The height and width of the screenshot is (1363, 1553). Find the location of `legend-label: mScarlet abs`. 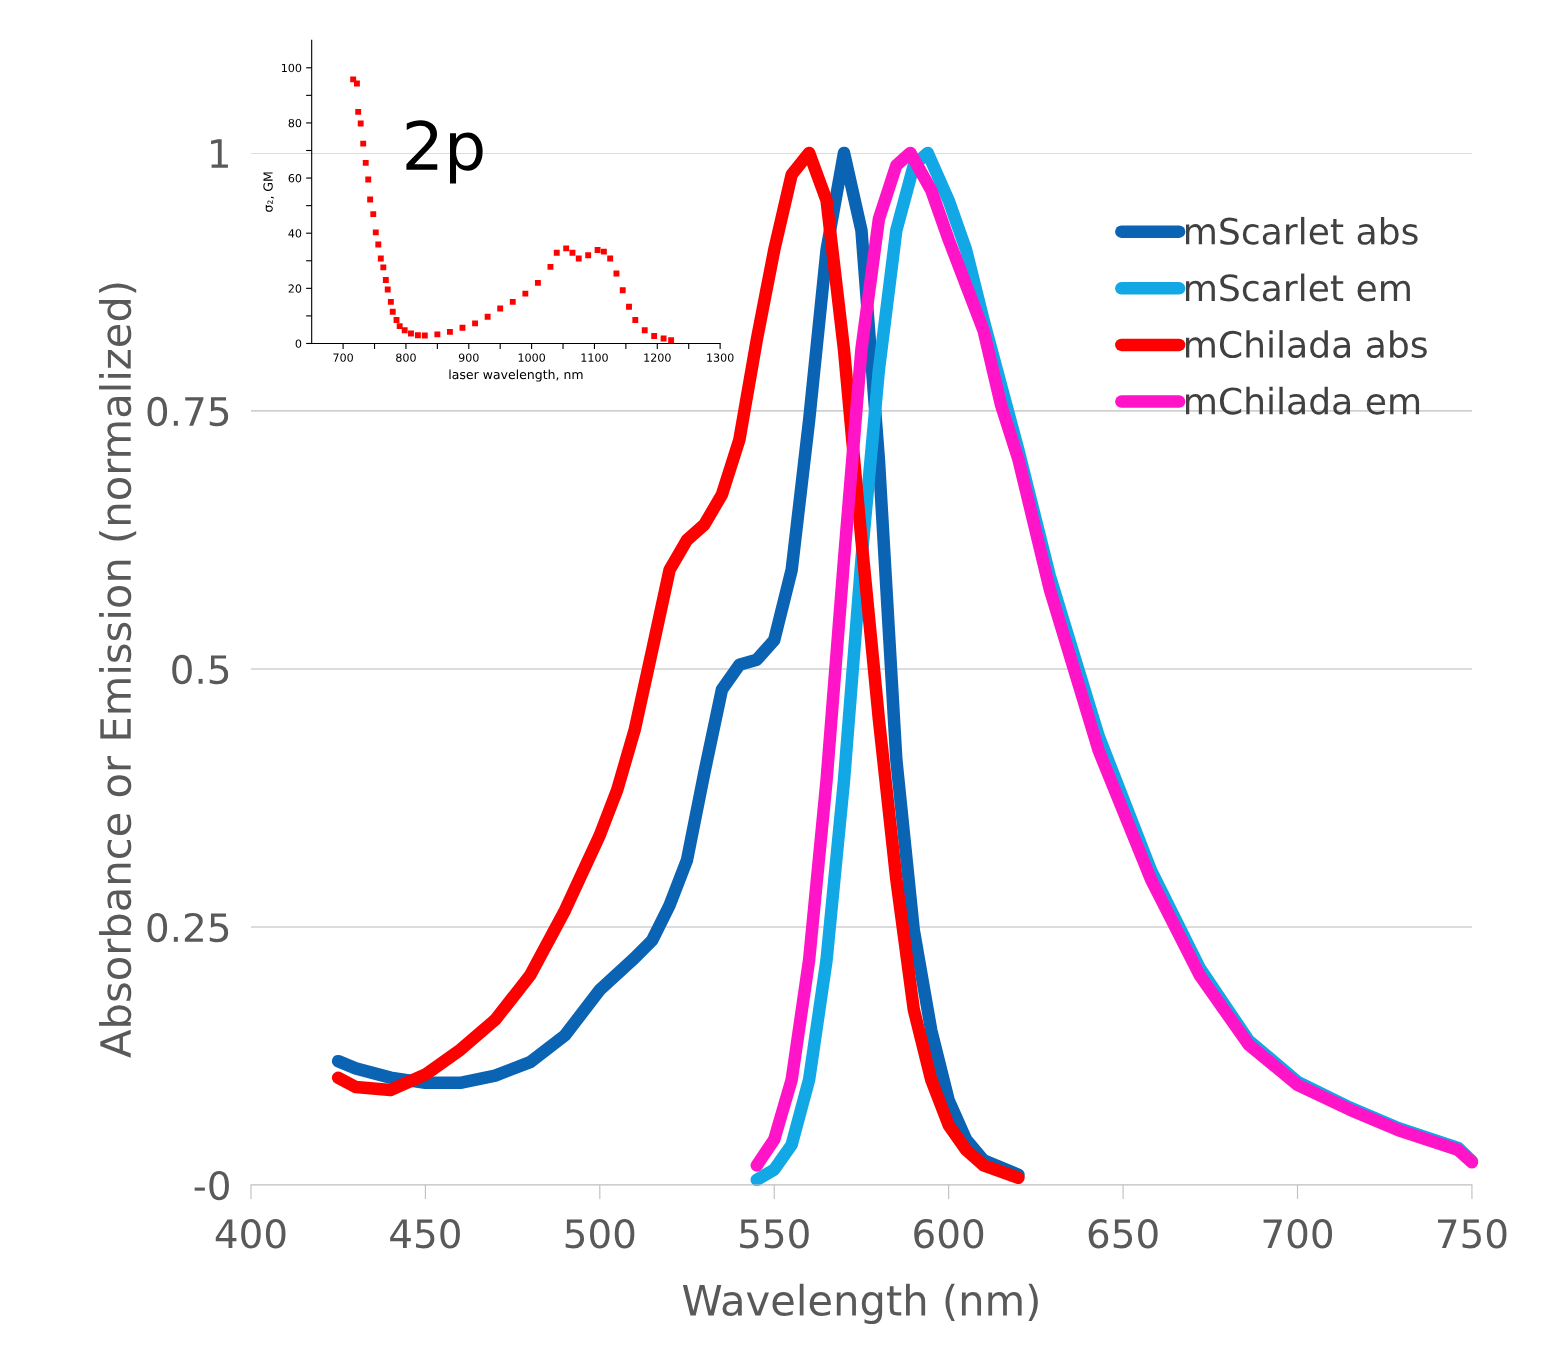

legend-label: mScarlet abs is located at coordinates (1302, 230).